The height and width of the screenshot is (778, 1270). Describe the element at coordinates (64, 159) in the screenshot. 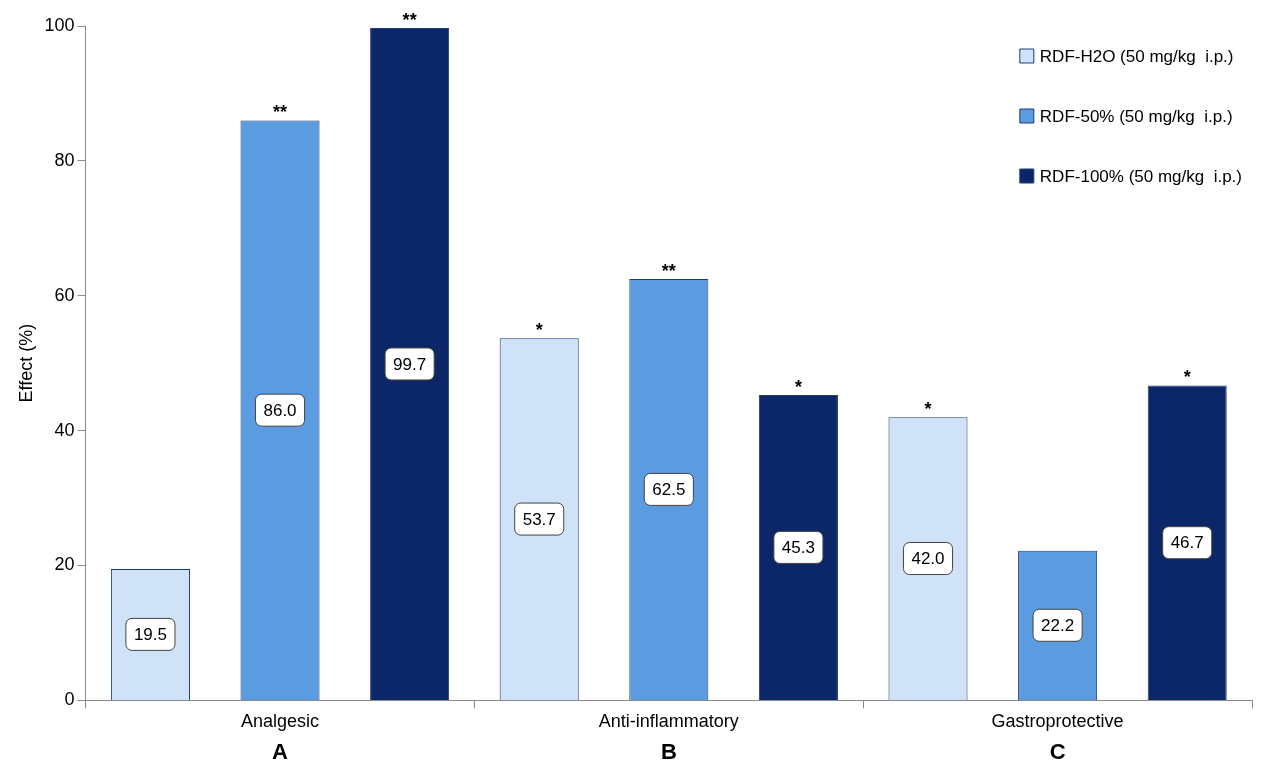

I see `y-tick-label: 80` at that location.